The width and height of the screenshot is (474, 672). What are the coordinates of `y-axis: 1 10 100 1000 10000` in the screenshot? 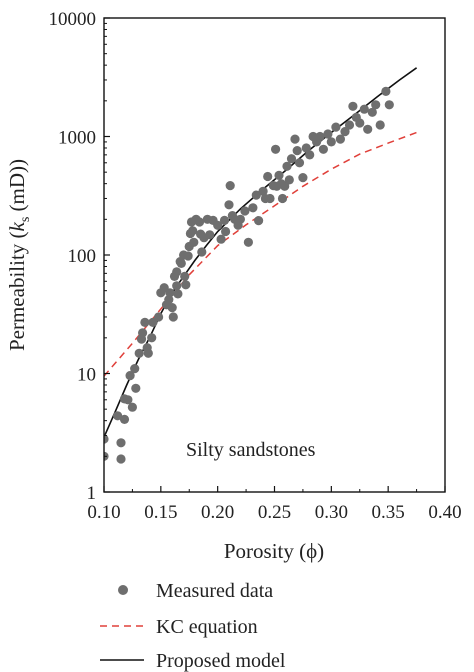 It's located at (79, 256).